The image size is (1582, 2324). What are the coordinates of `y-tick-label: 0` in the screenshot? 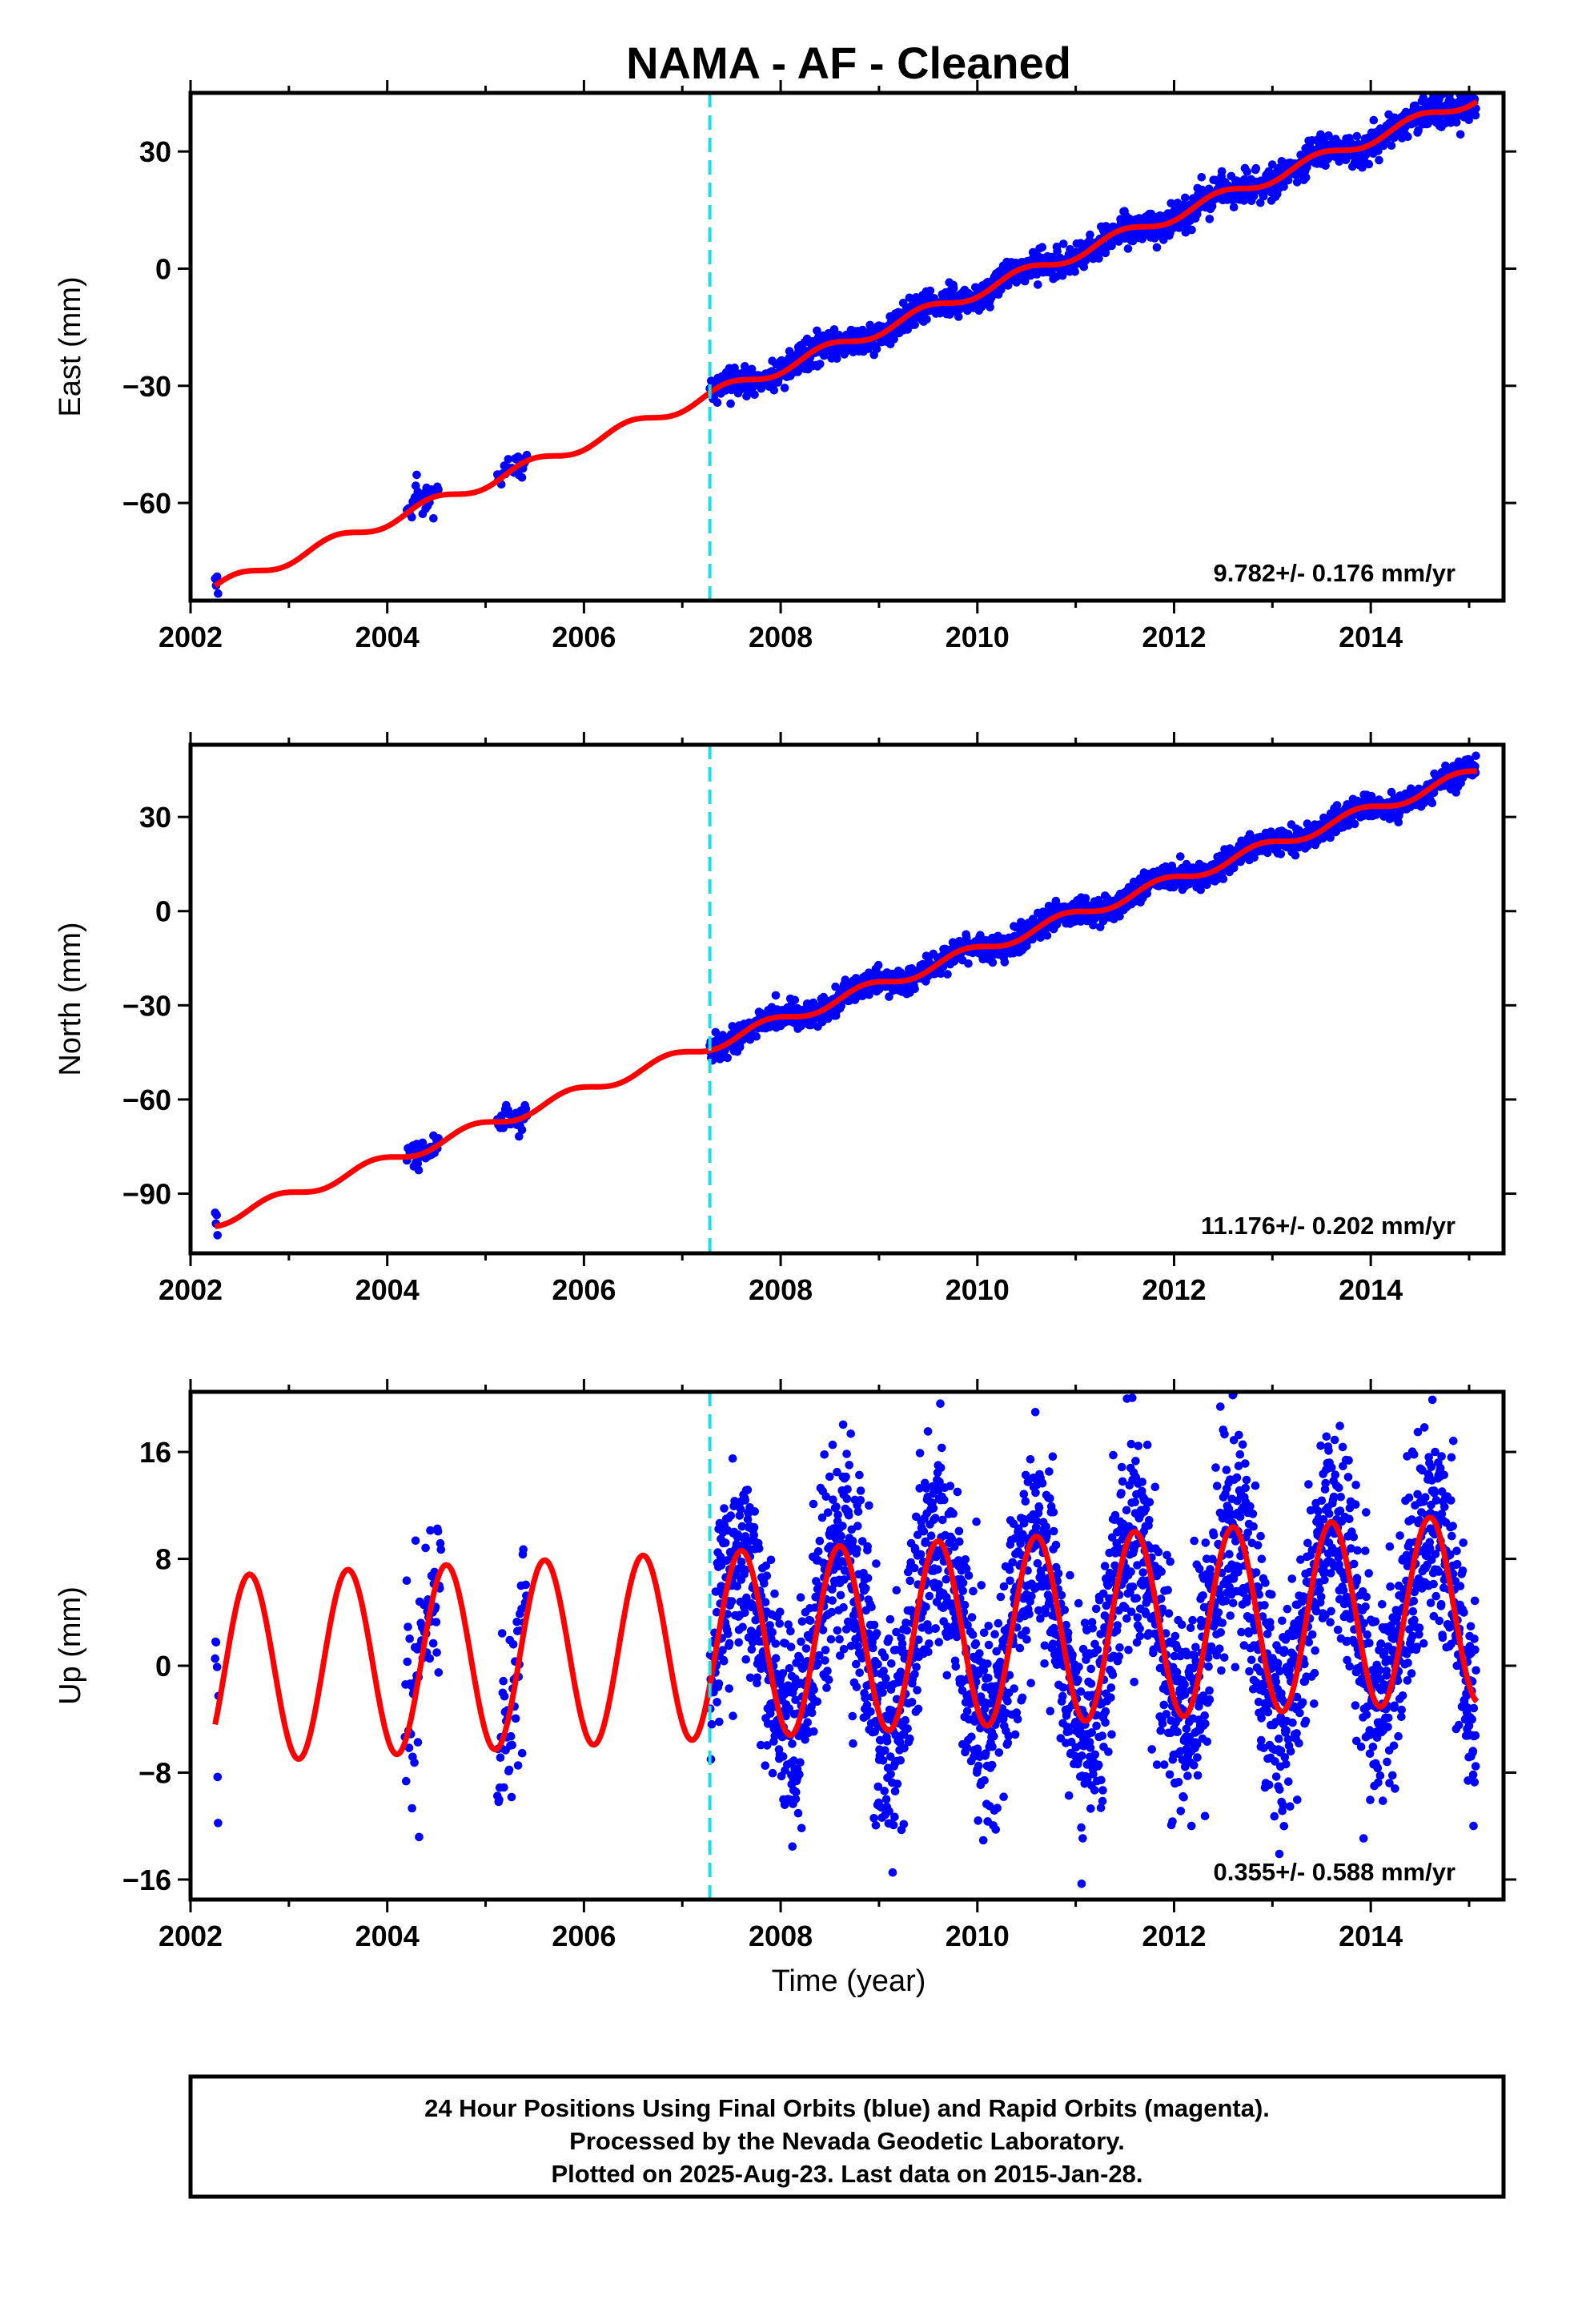 It's located at (163, 268).